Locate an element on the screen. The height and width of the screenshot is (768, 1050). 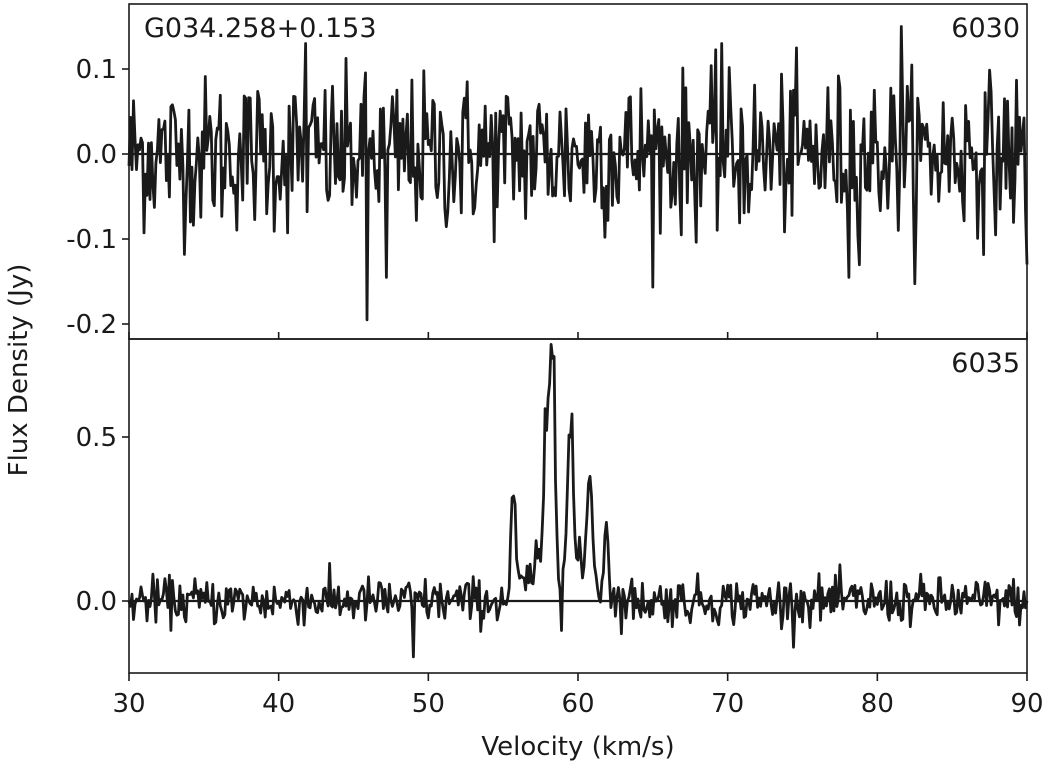
y-tick-label: -0.1 is located at coordinates (91, 240).